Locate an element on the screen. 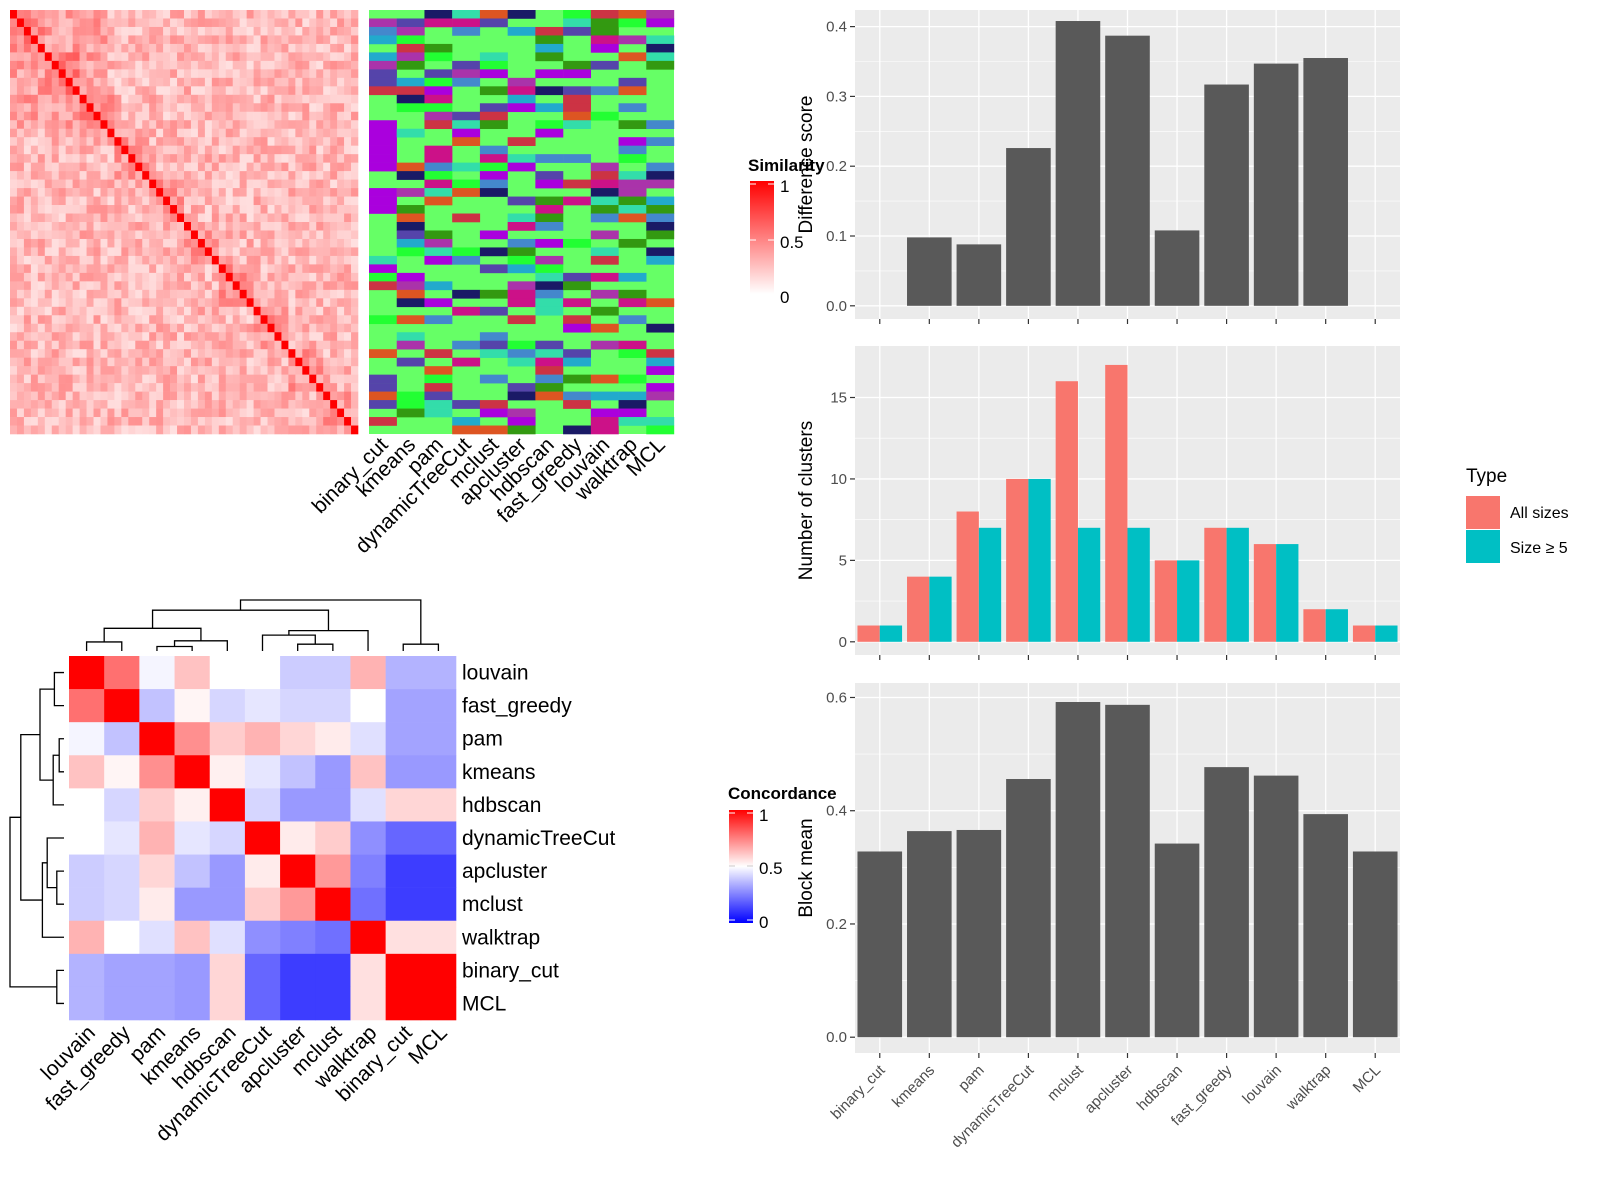  similarity-tick-0.5: 0.5 is located at coordinates (792, 242).